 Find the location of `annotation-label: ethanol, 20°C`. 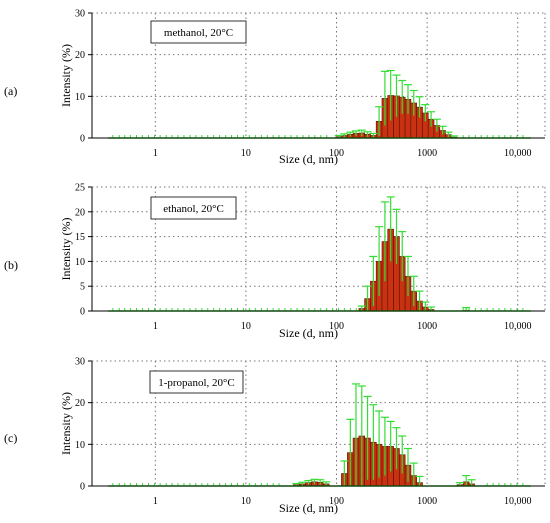

annotation-label: ethanol, 20°C is located at coordinates (193, 209).